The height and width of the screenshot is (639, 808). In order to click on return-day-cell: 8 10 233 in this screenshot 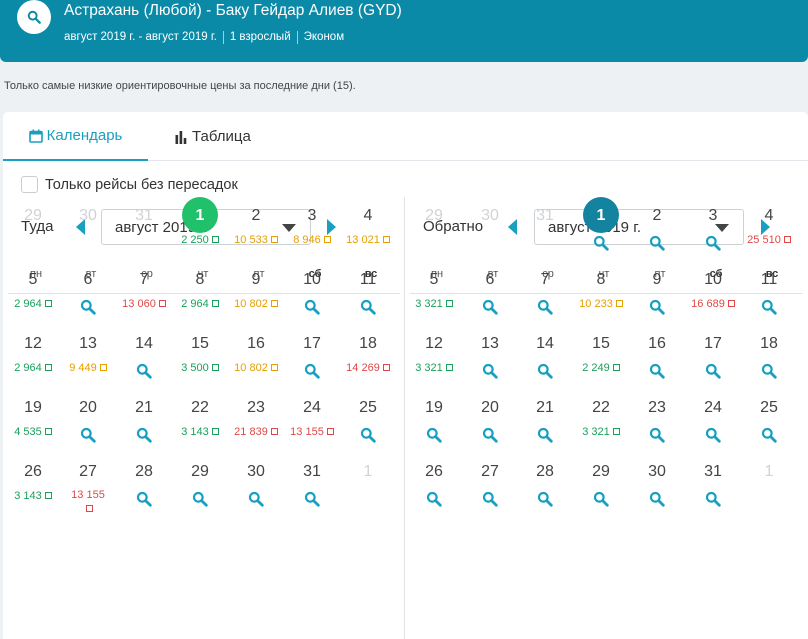, I will do `click(601, 300)`.